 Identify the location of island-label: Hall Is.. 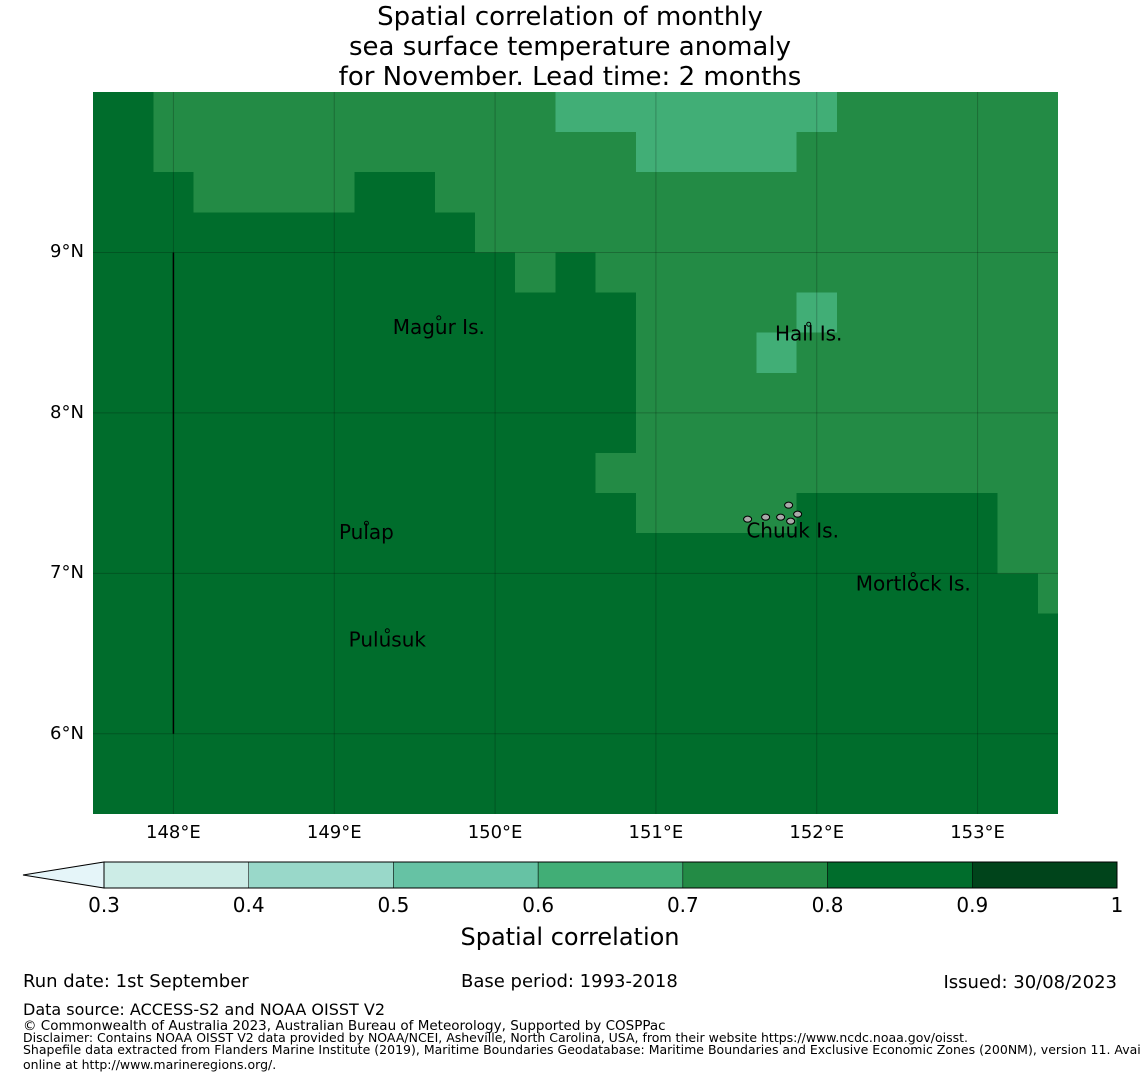
(808, 333).